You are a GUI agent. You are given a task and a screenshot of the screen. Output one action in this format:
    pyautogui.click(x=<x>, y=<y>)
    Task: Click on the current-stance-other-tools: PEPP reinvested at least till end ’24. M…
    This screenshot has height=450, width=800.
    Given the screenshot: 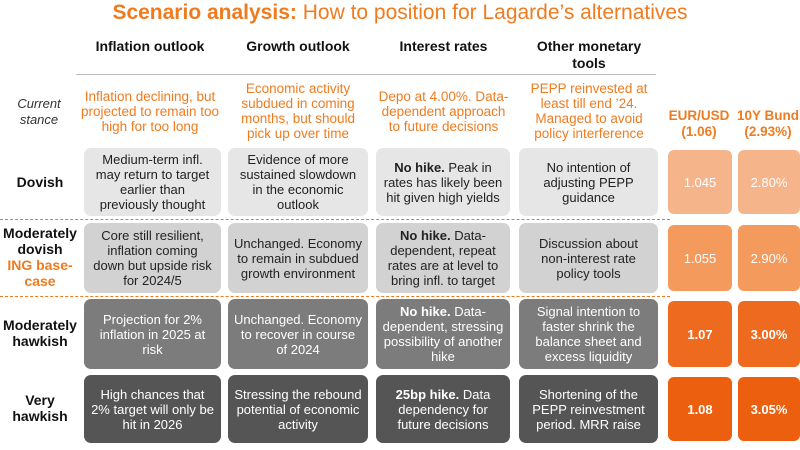 What is the action you would take?
    pyautogui.click(x=589, y=111)
    